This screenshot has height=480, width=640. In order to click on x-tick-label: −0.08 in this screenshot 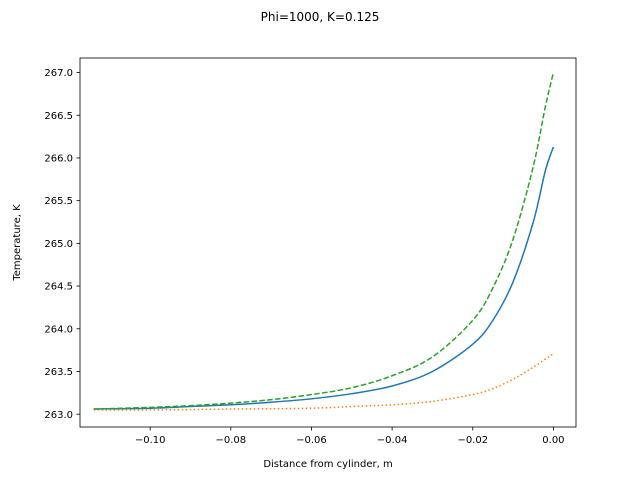, I will do `click(230, 440)`.